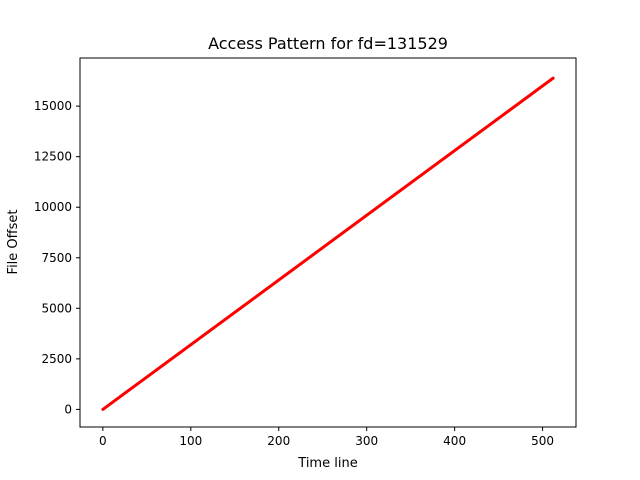 Image resolution: width=640 pixels, height=480 pixels. Describe the element at coordinates (13, 242) in the screenshot. I see `y-axis-label: File Offset` at that location.